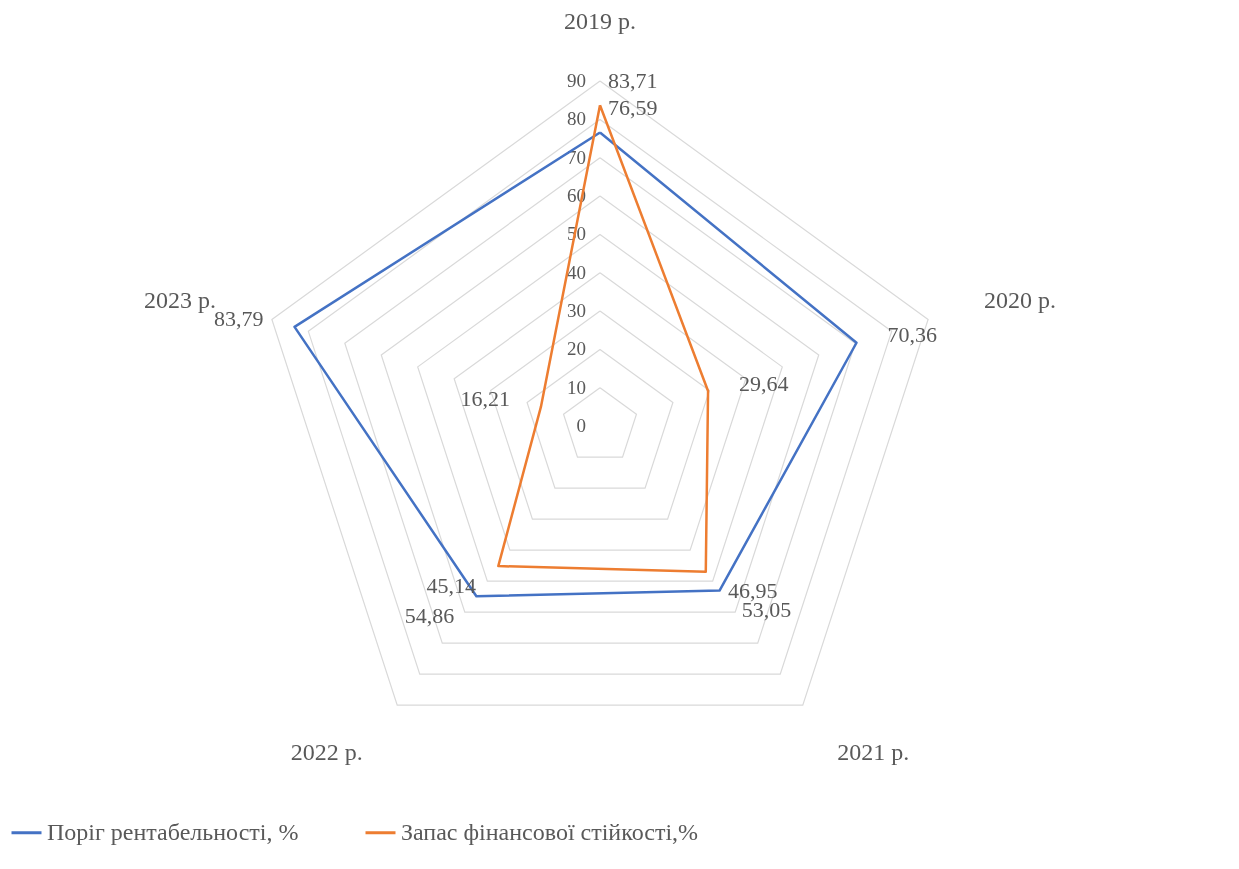 The width and height of the screenshot is (1239, 869). What do you see at coordinates (326, 751) in the screenshot?
I see `spoke-label: 2022 р.` at bounding box center [326, 751].